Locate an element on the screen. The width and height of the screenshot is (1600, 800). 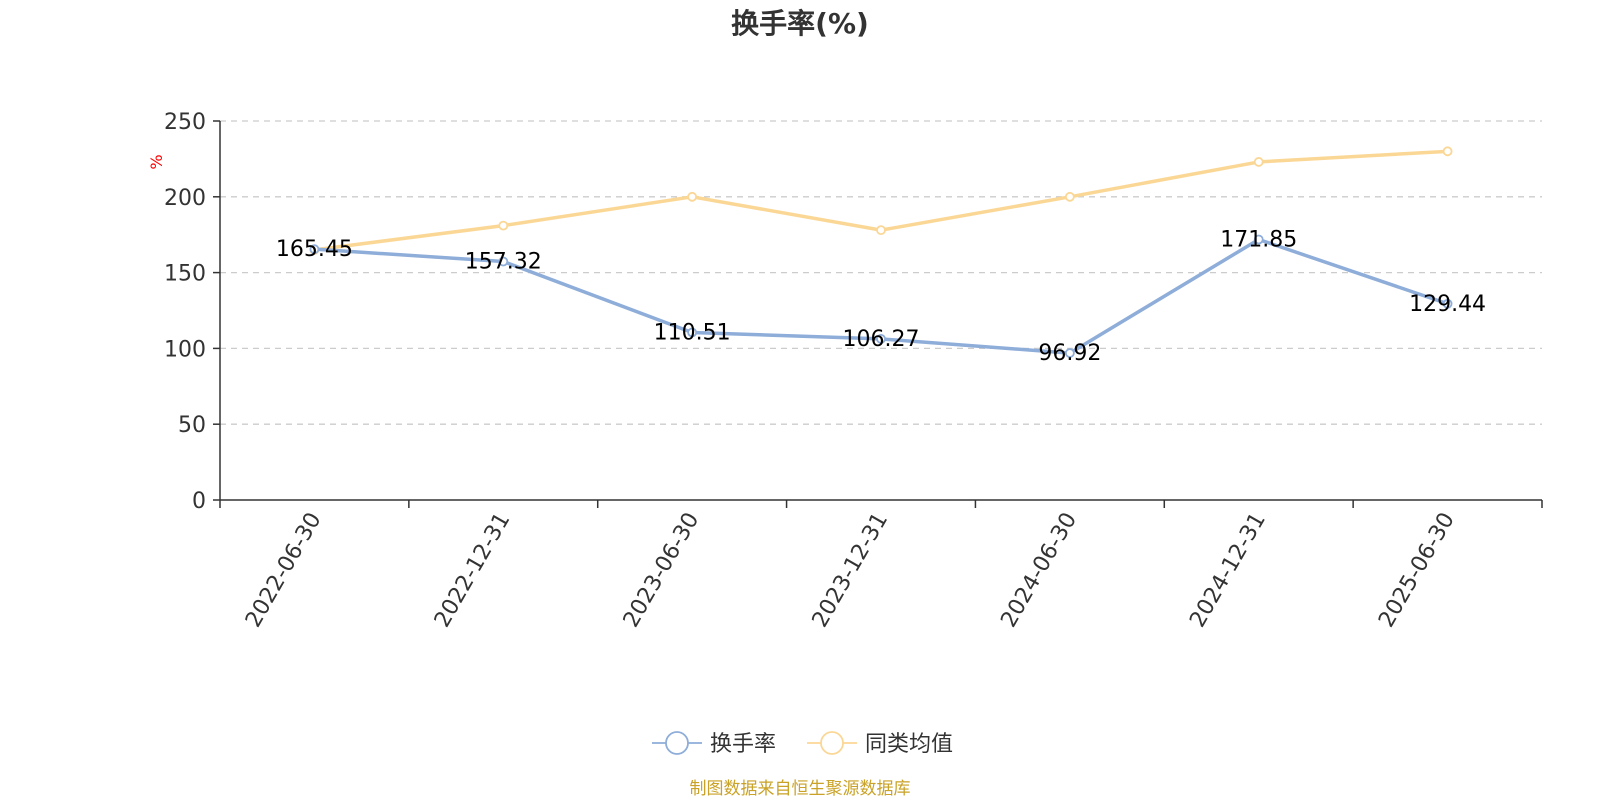
x-tick-label: 2022-12-31 is located at coordinates (473, 570).